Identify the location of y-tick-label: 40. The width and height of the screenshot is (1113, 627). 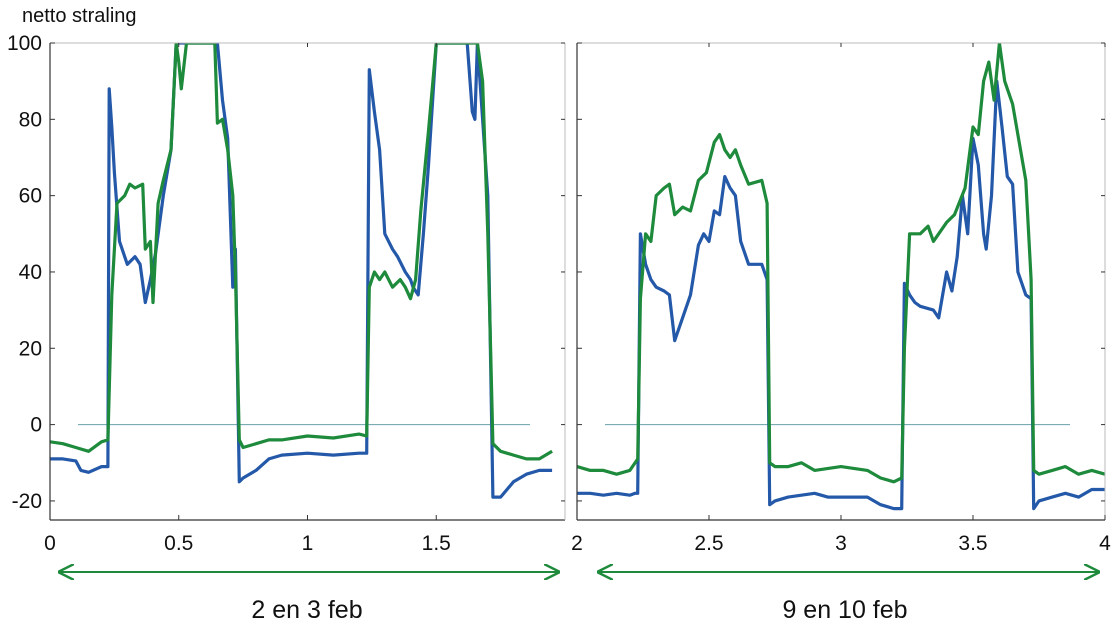
(30, 272).